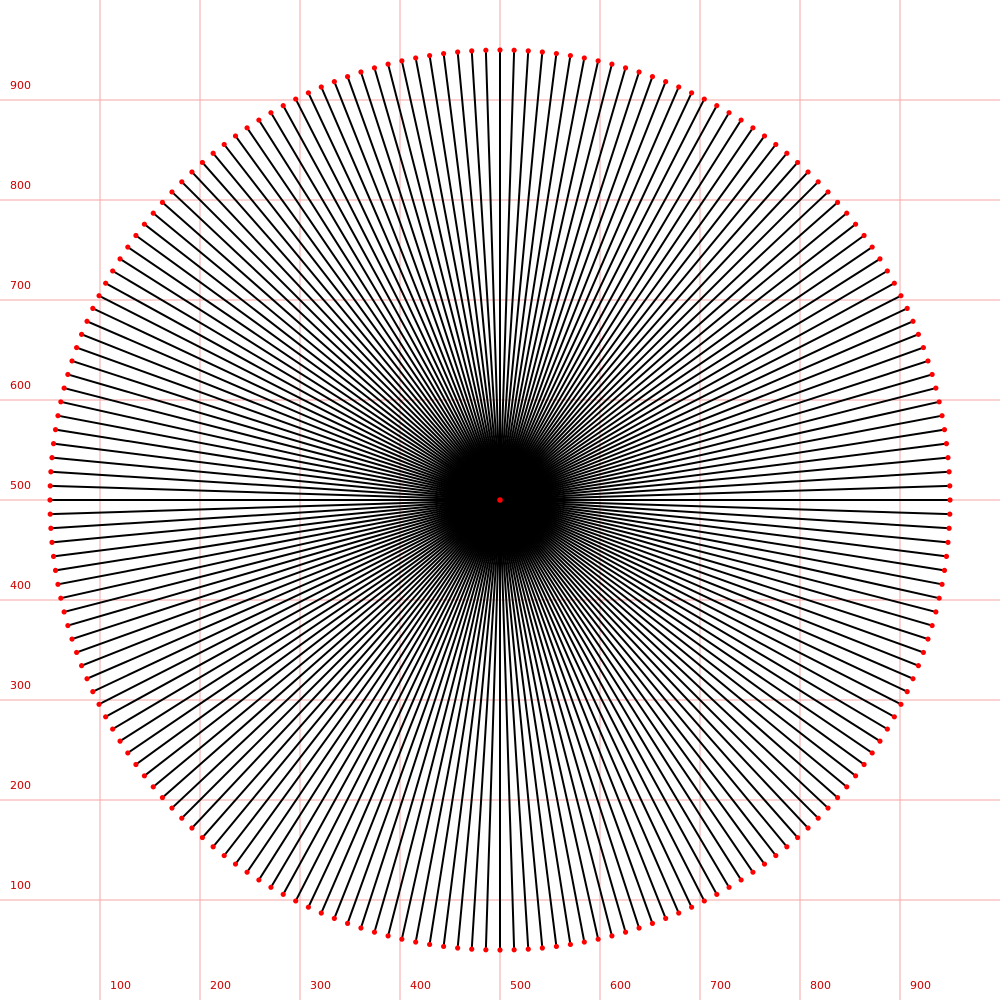  Describe the element at coordinates (20, 785) in the screenshot. I see `y-tick-label: 200` at that location.